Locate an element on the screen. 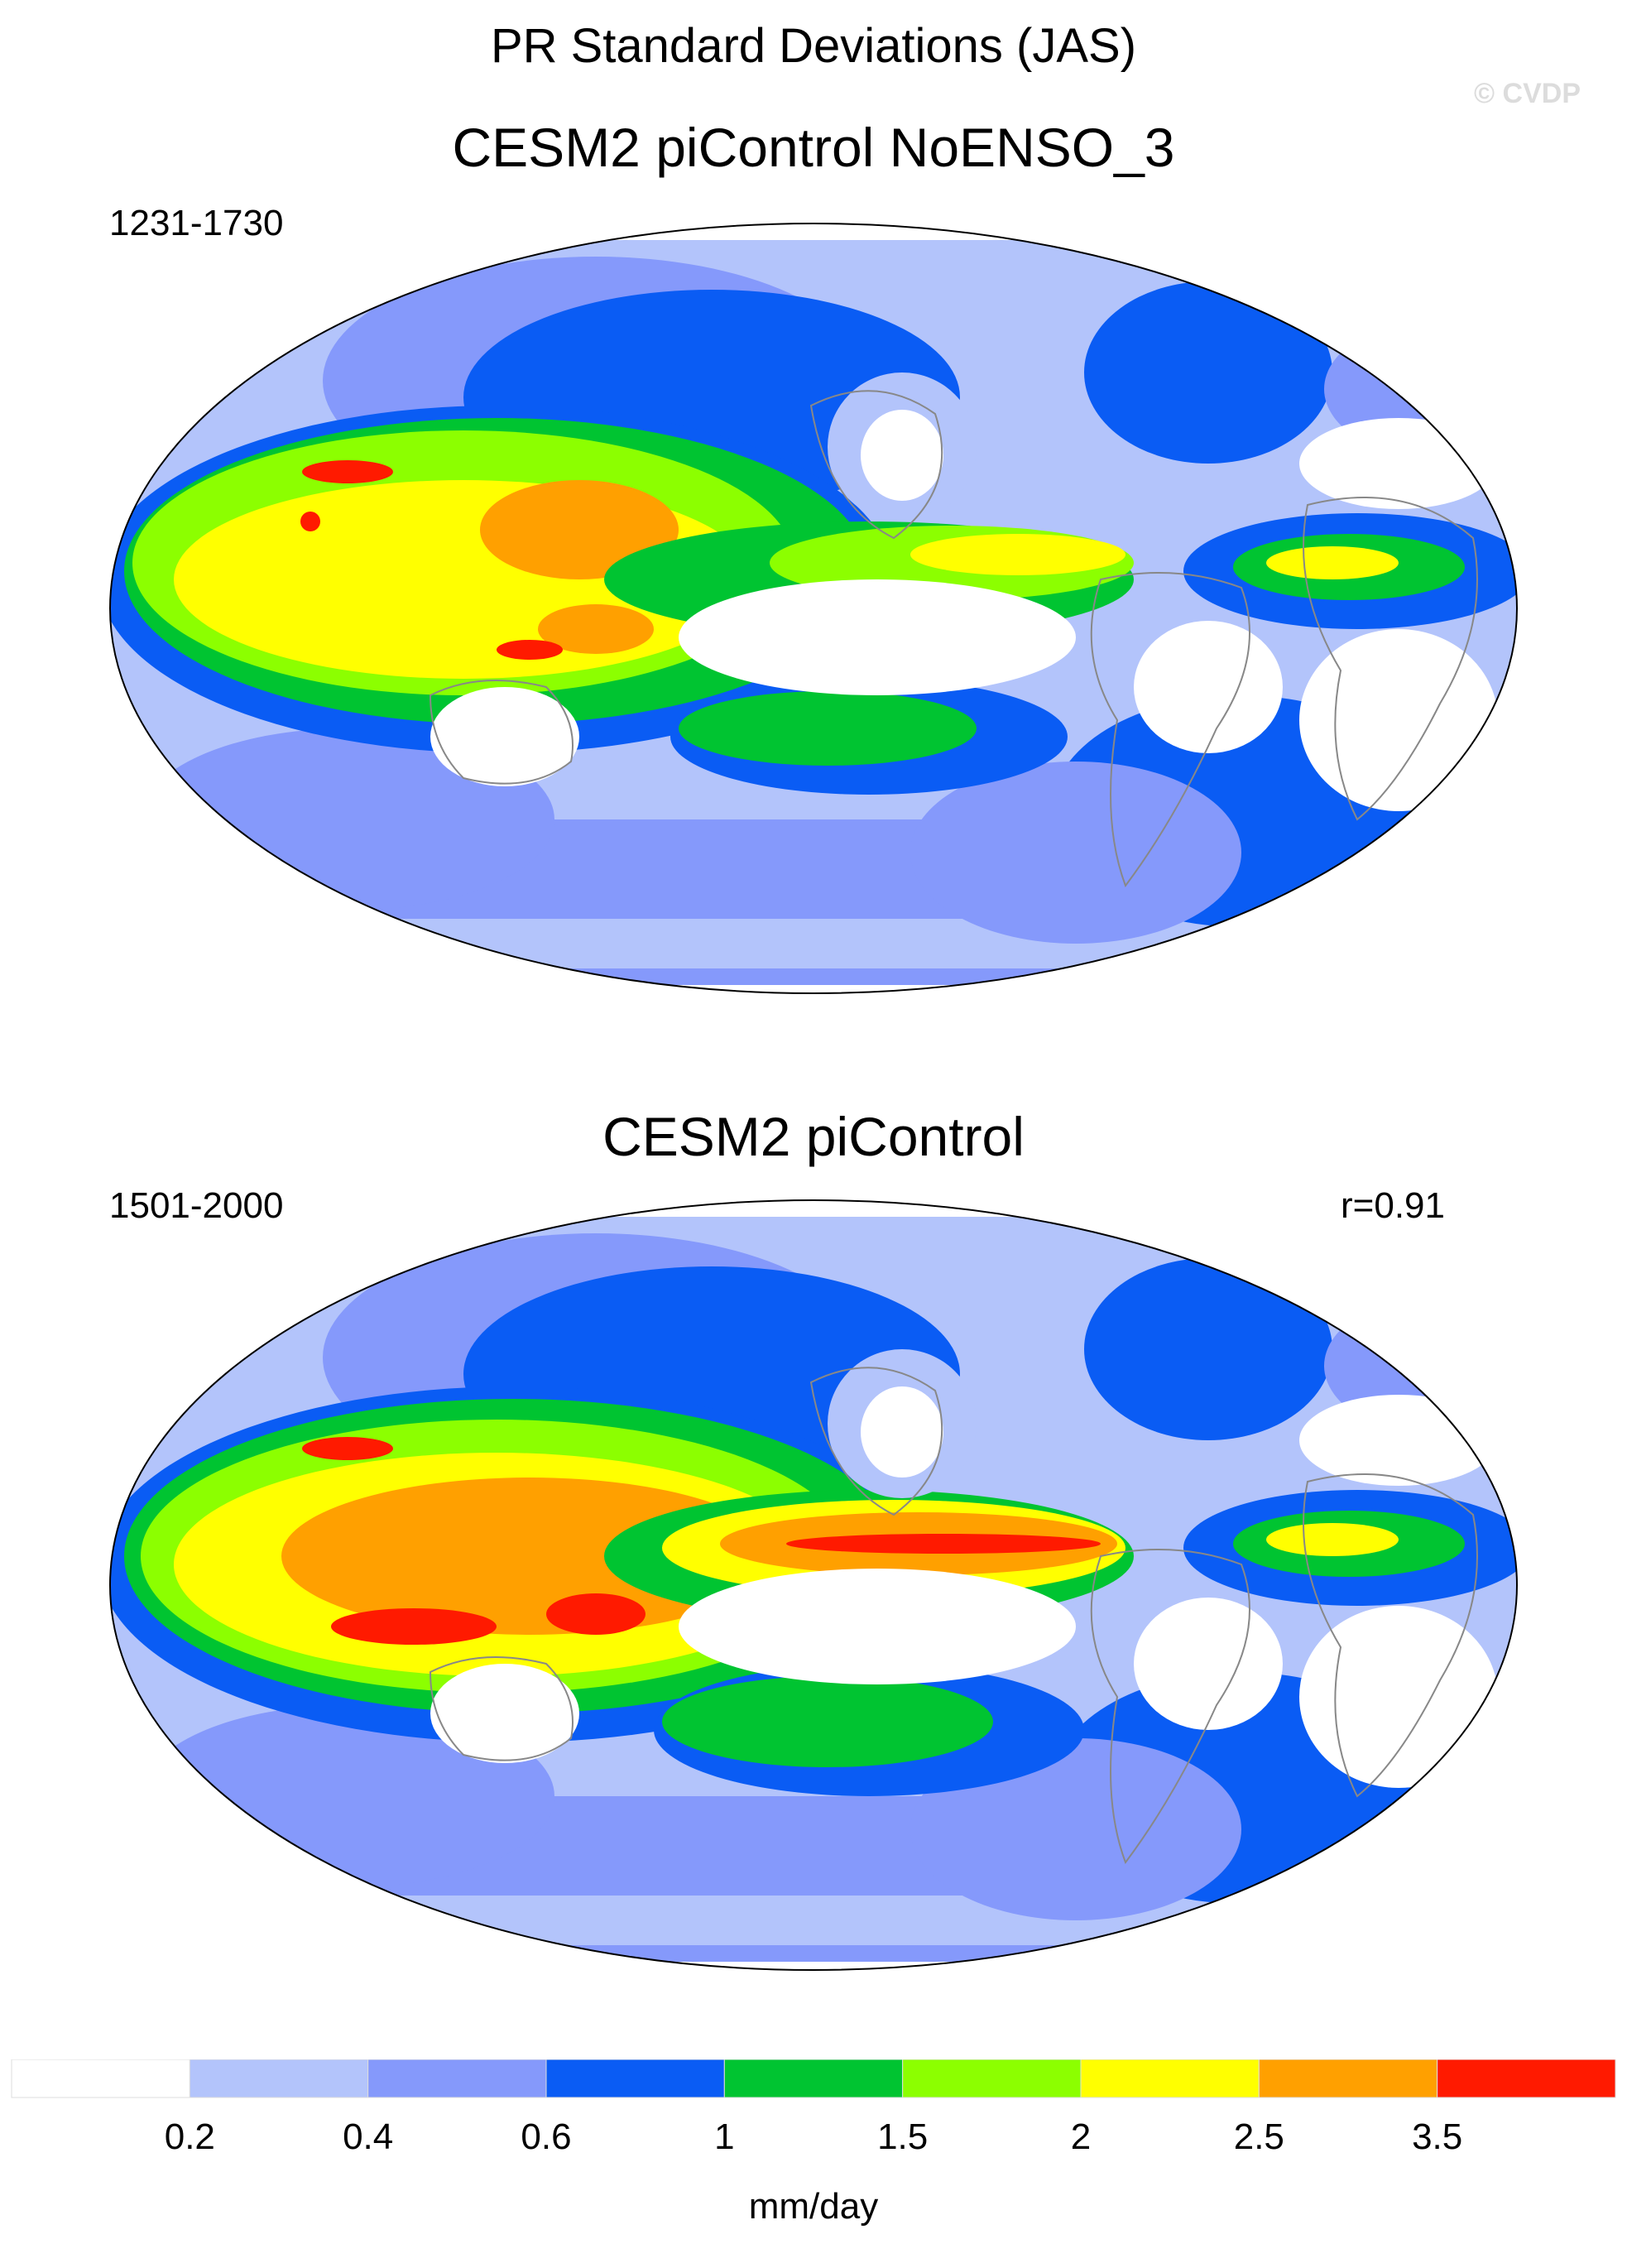 This screenshot has width=1627, height=2268. colorbar-unit: mm/day is located at coordinates (813, 2206).